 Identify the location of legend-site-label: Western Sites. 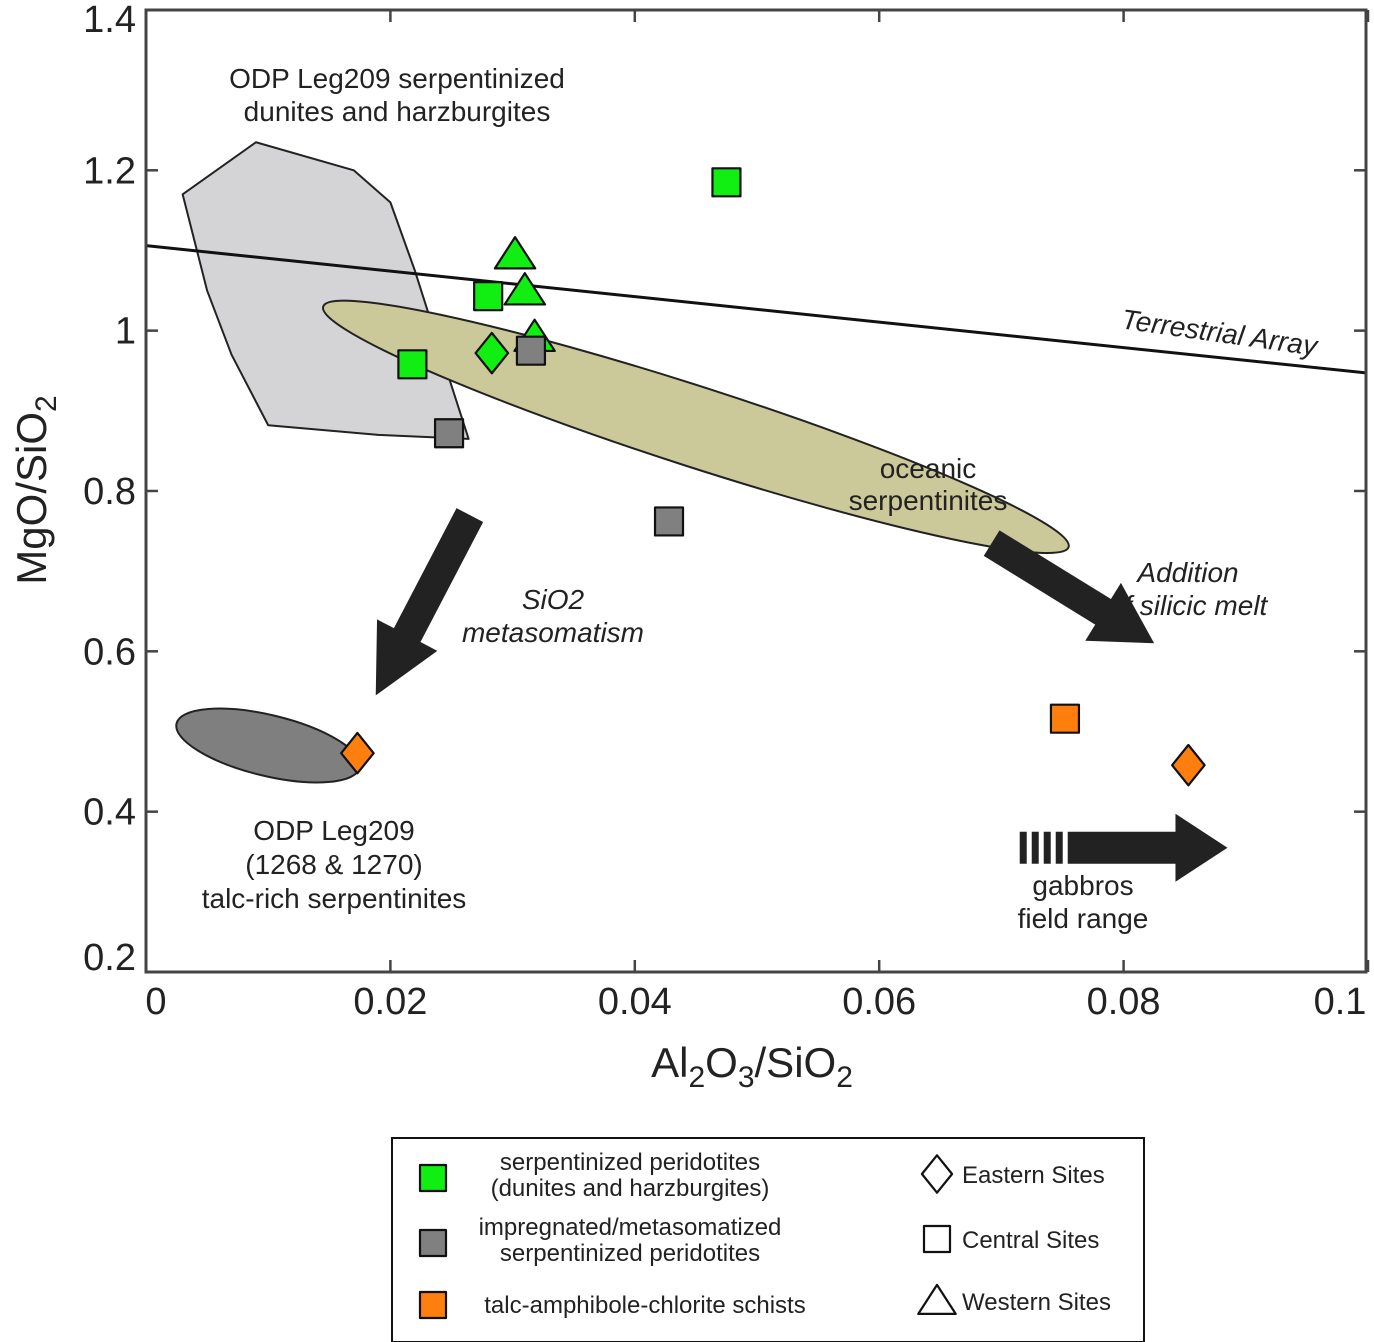
(1036, 1302).